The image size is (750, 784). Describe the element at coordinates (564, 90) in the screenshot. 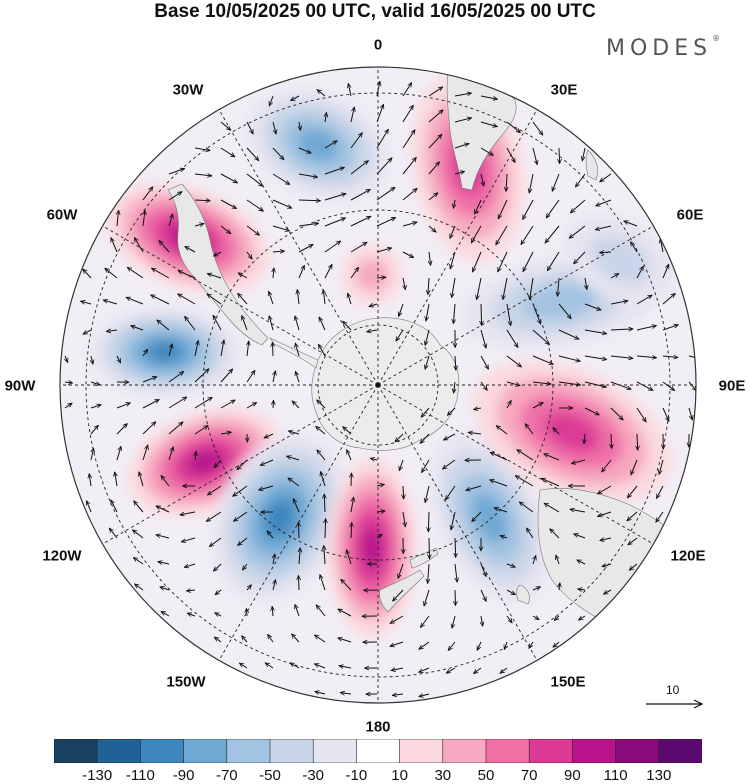

I see `lon-label-30e: 30E` at that location.